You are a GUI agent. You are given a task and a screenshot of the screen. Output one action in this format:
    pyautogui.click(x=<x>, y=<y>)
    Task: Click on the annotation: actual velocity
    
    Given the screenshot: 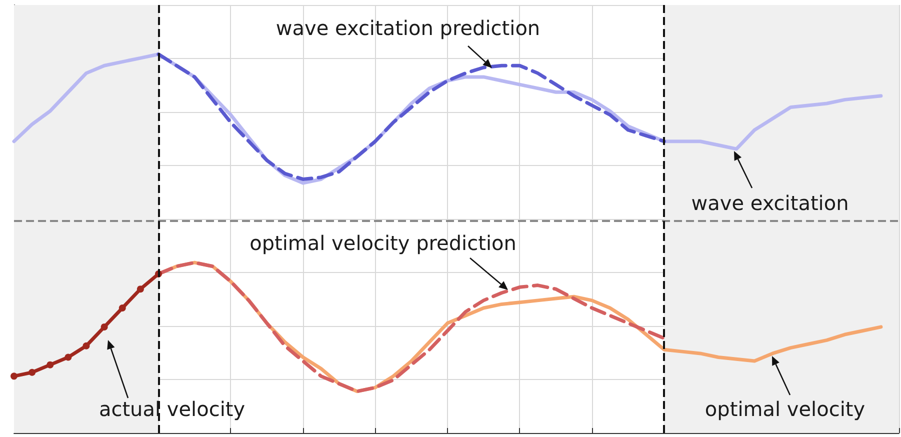 What is the action you would take?
    pyautogui.click(x=172, y=409)
    